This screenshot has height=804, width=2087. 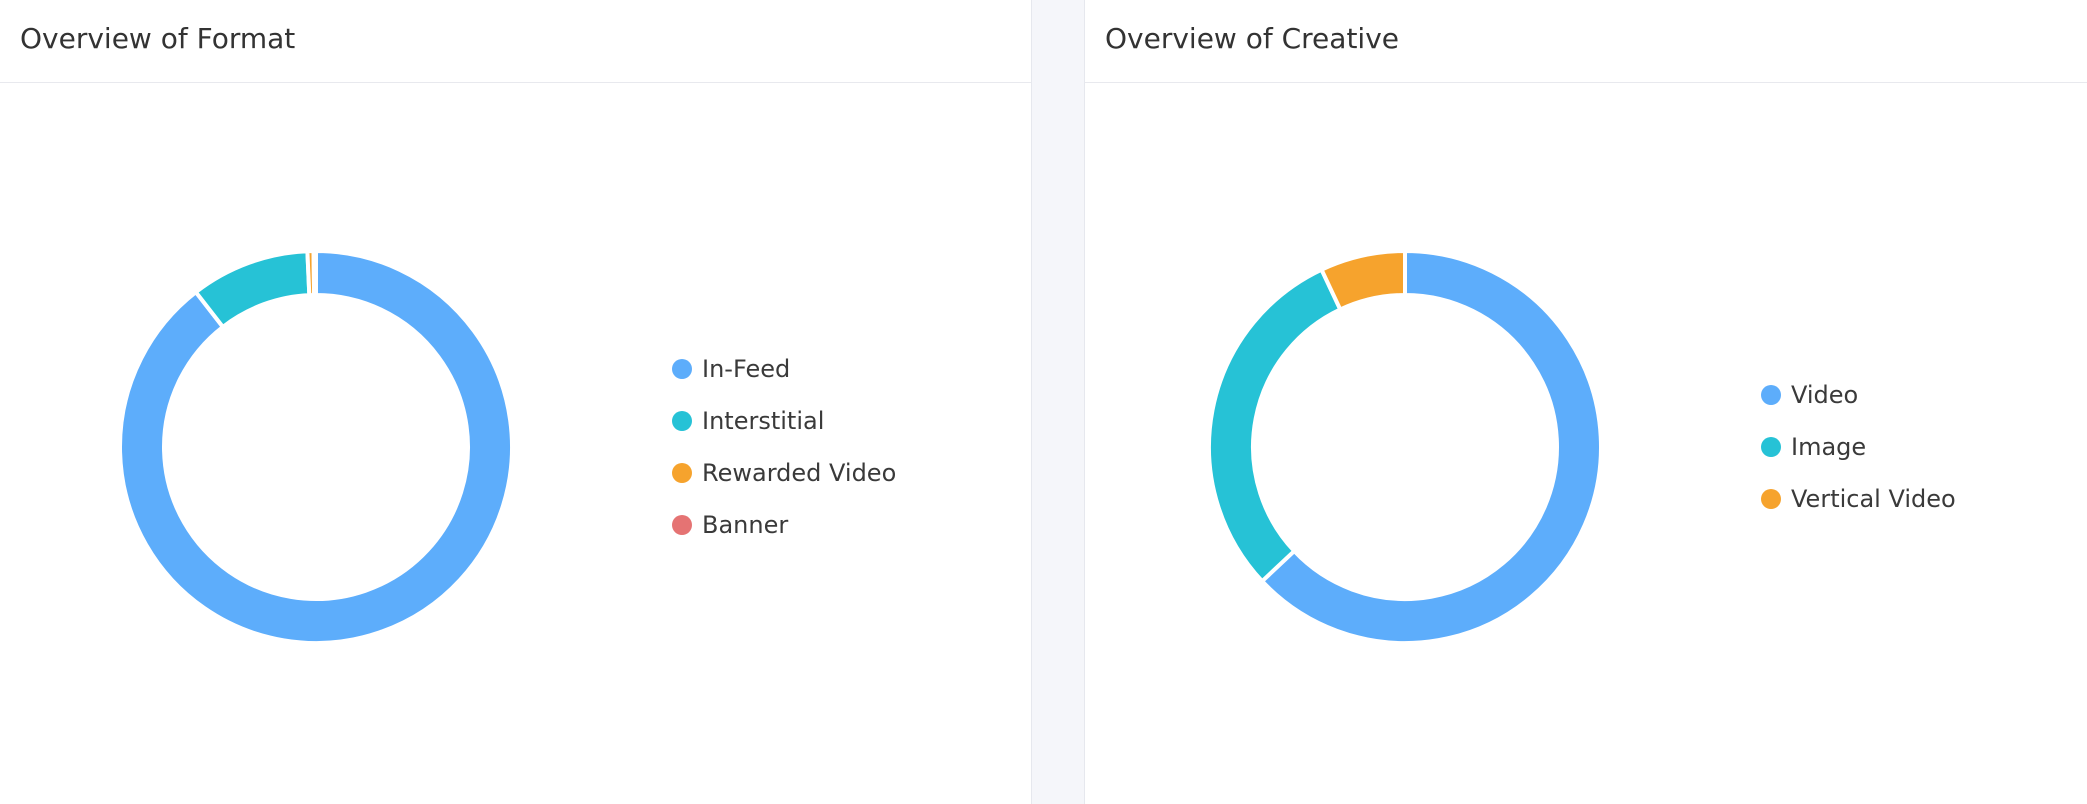 What do you see at coordinates (1828, 447) in the screenshot?
I see `legend-label: Image` at bounding box center [1828, 447].